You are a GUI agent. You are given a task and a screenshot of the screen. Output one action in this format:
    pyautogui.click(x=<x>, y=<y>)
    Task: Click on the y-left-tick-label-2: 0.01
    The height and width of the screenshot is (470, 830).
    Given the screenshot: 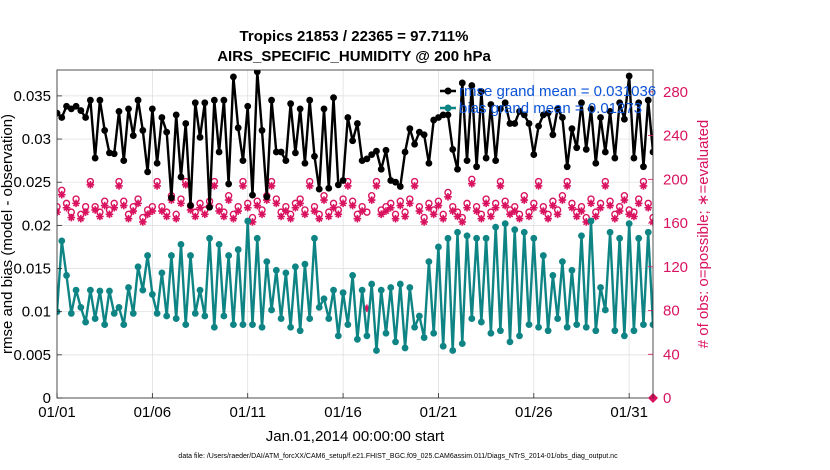 What is the action you would take?
    pyautogui.click(x=36, y=312)
    